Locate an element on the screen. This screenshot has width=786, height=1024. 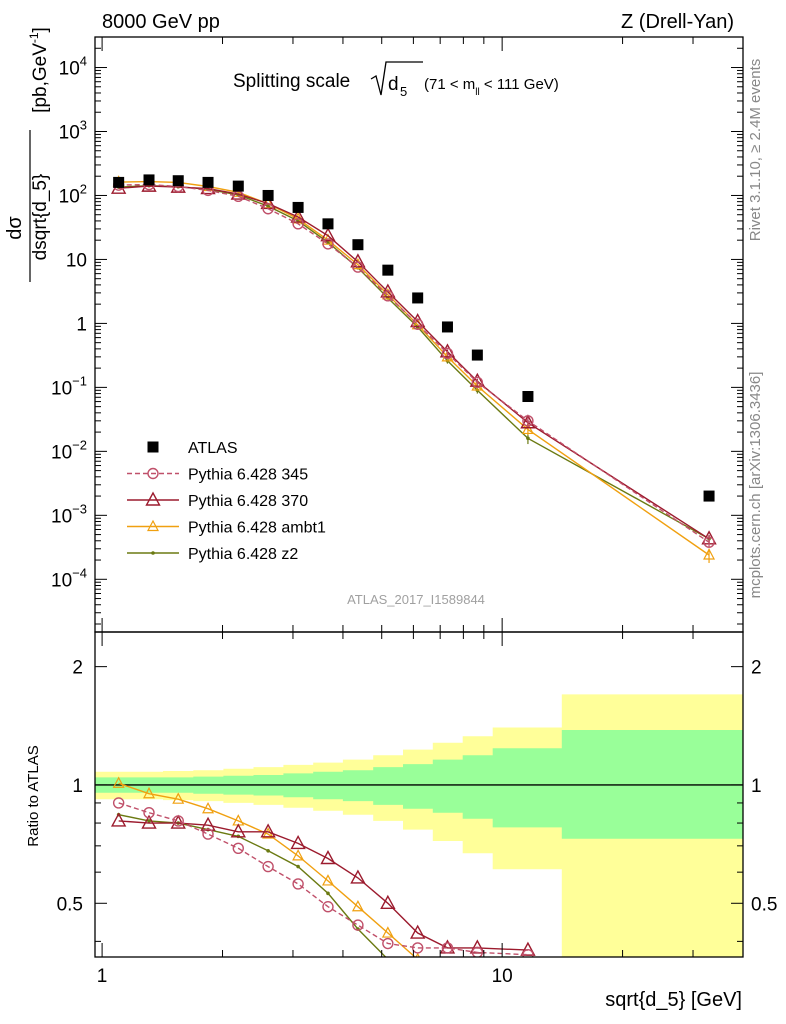
chart-title-cut: (71 < m is located at coordinates (449, 84).